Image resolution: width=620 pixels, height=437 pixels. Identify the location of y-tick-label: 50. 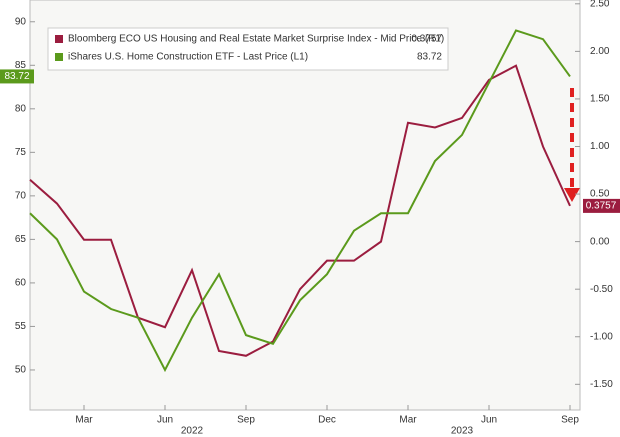
(21, 370).